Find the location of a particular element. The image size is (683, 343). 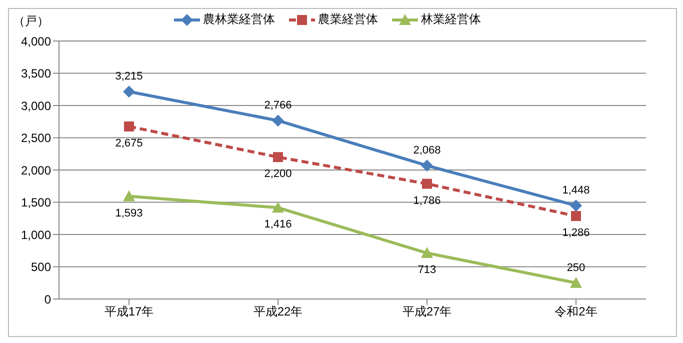

legend-label: 農業経営体 is located at coordinates (348, 19).